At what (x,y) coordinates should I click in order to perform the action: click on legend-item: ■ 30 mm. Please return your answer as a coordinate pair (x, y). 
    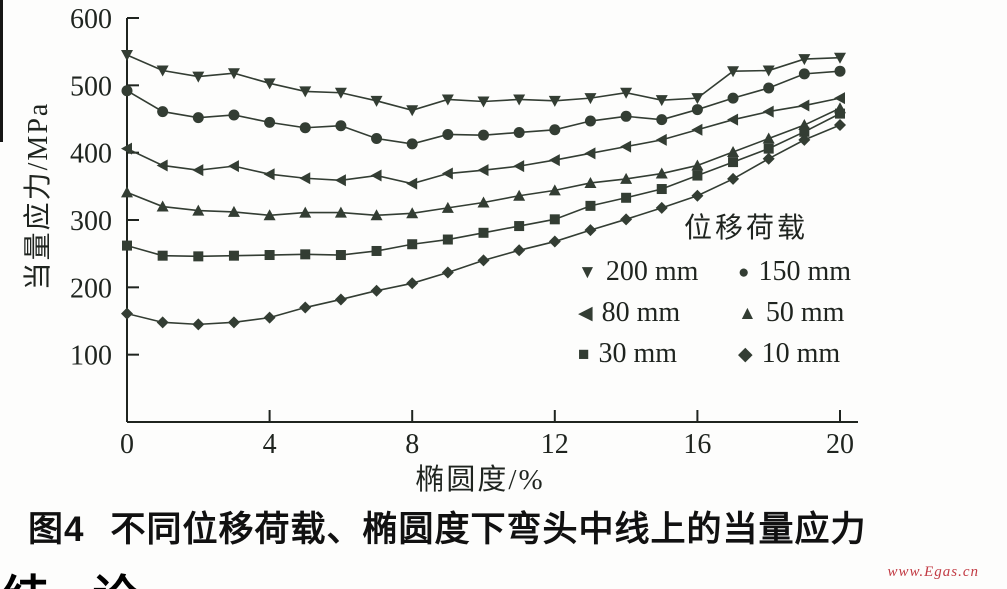
    Looking at the image, I should click on (658, 354).